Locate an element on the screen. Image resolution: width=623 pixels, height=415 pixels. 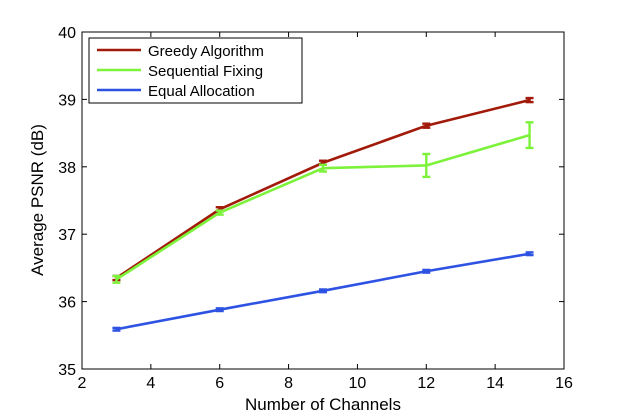
x-tick-label: 8 is located at coordinates (288, 383).